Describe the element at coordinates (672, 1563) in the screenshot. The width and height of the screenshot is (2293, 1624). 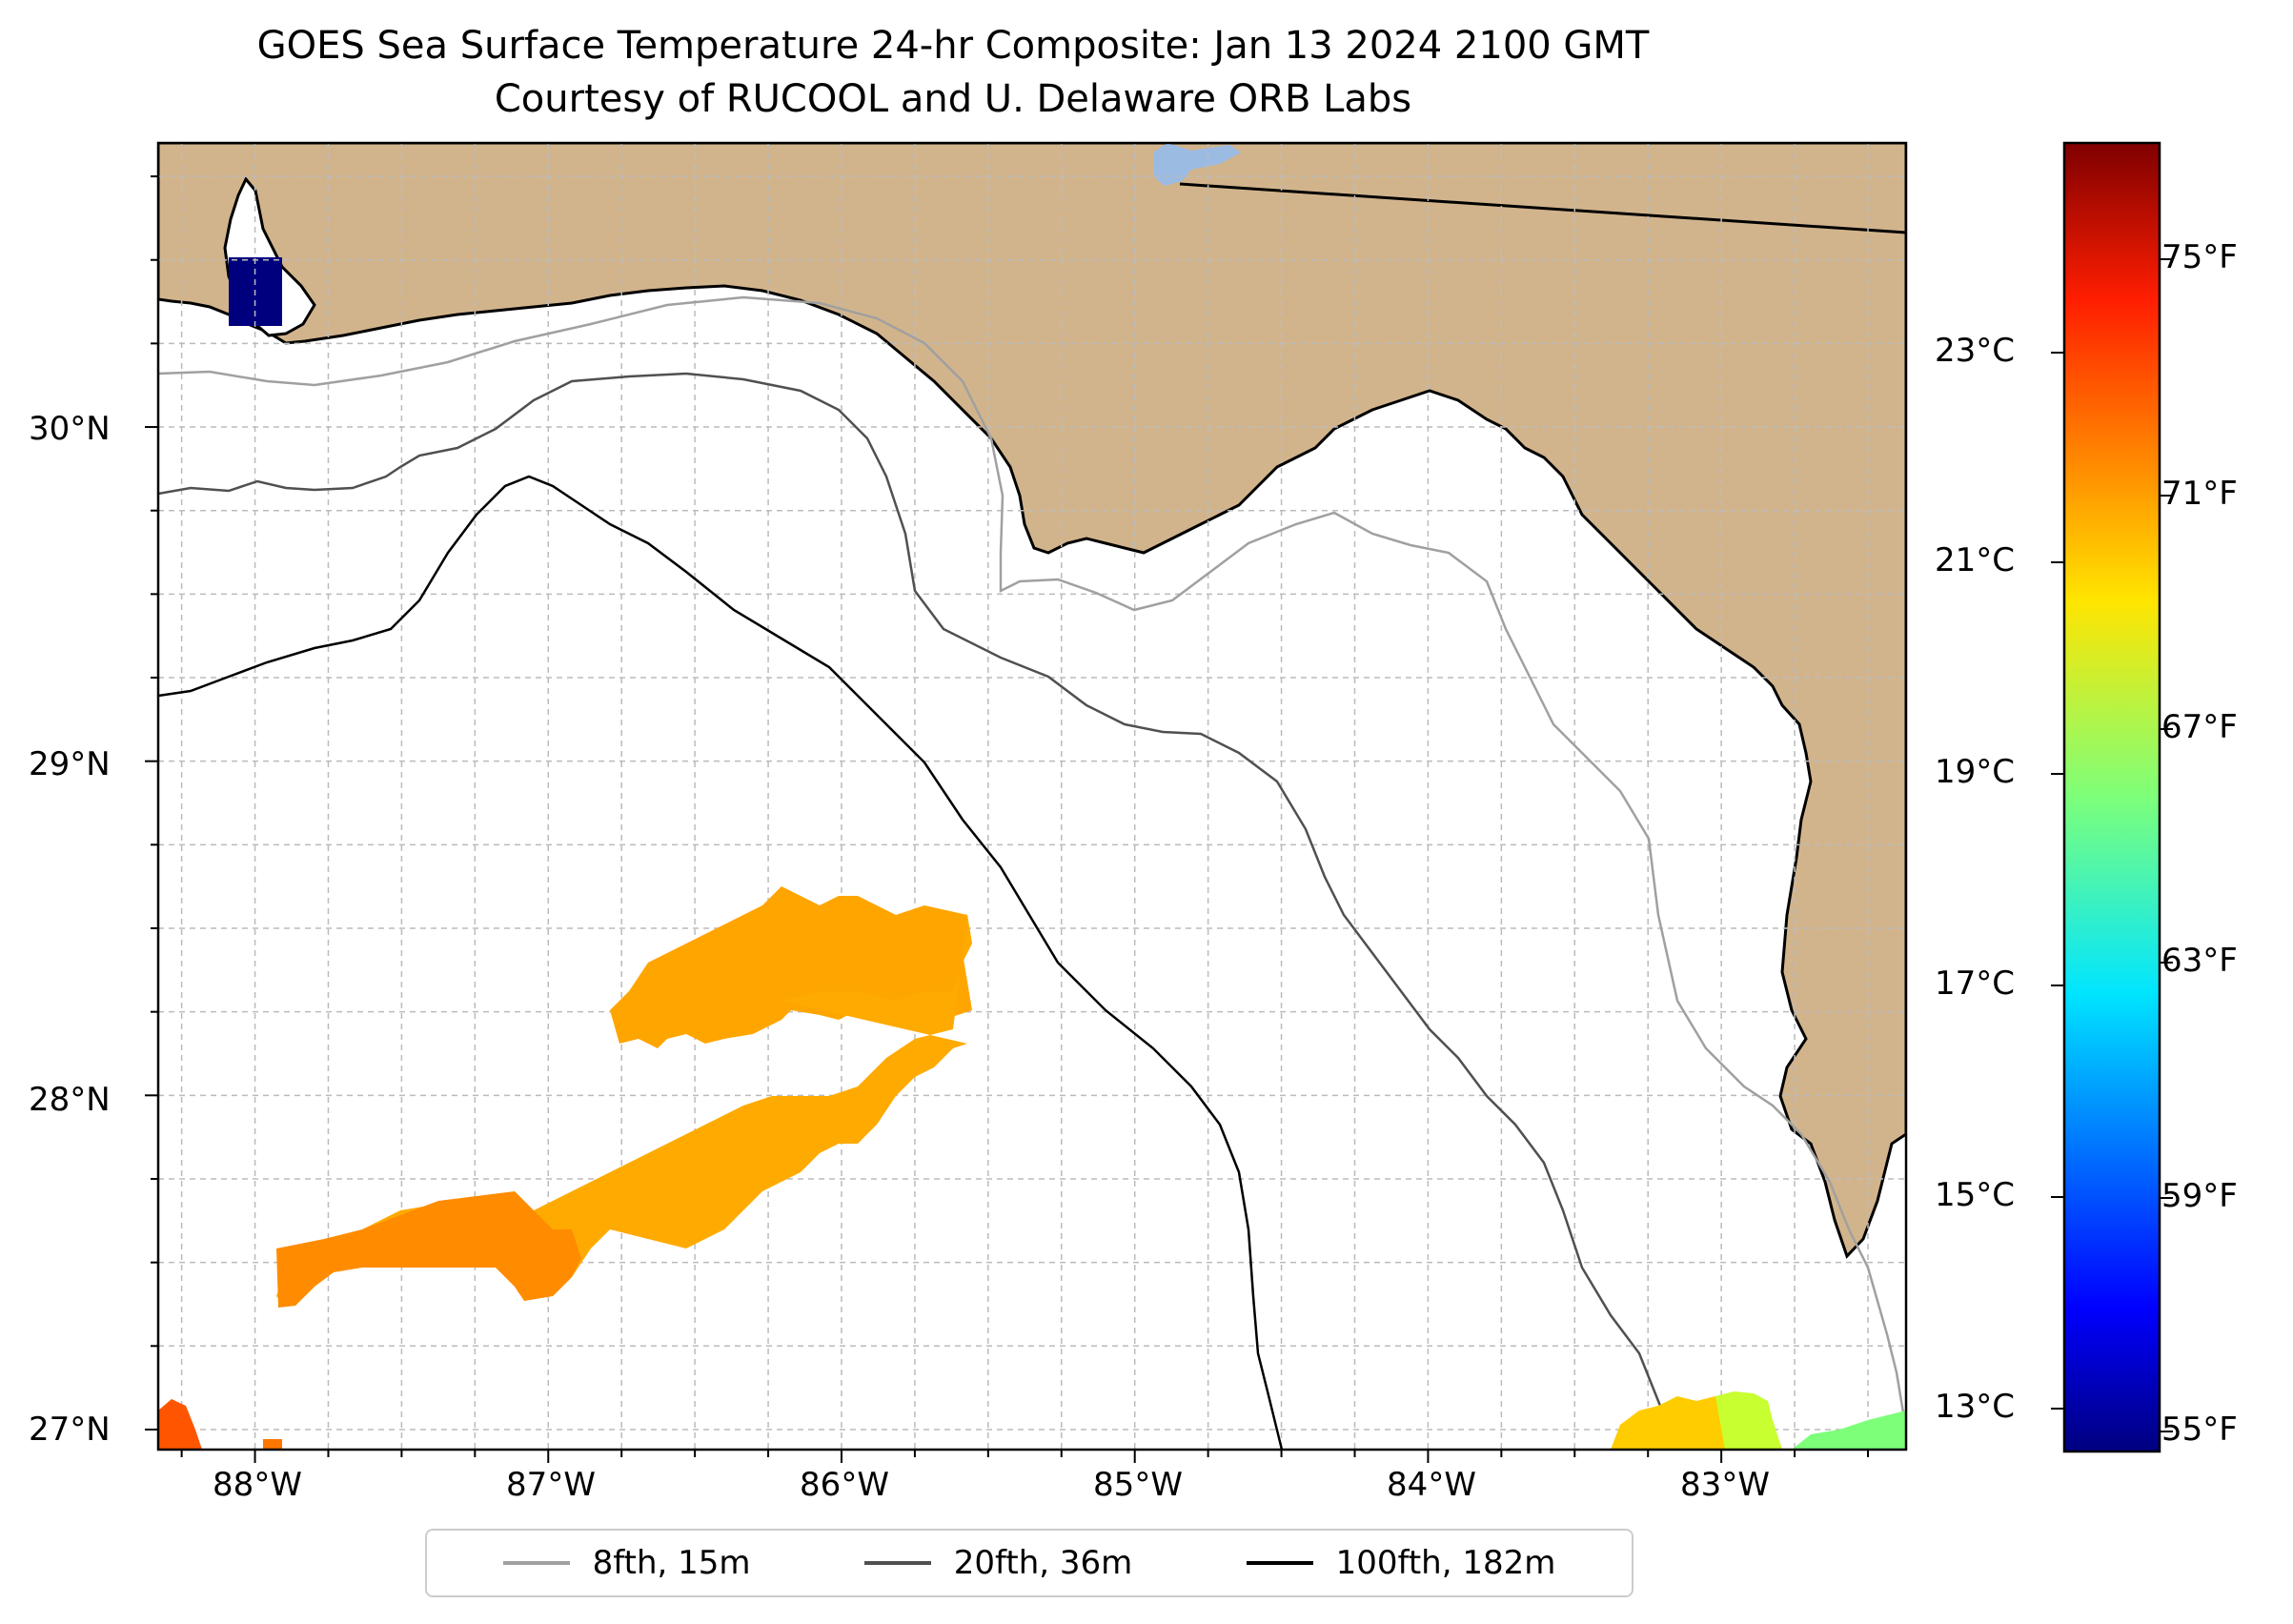
I see `legend-label-8fth: 8fth, 15m` at that location.